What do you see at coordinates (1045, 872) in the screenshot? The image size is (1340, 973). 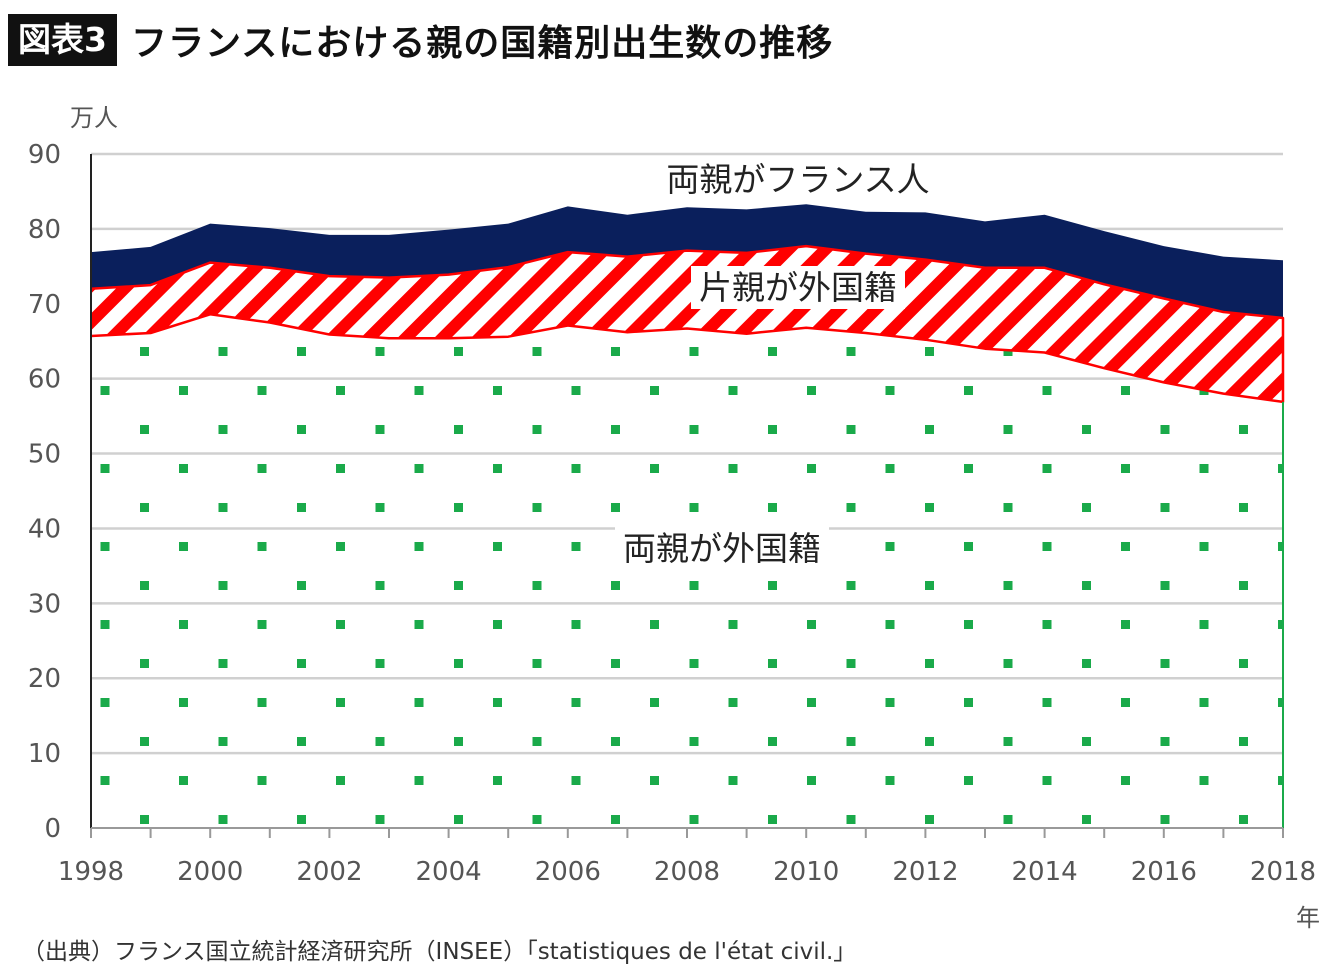 I see `x-tick-label-2014: 2014` at bounding box center [1045, 872].